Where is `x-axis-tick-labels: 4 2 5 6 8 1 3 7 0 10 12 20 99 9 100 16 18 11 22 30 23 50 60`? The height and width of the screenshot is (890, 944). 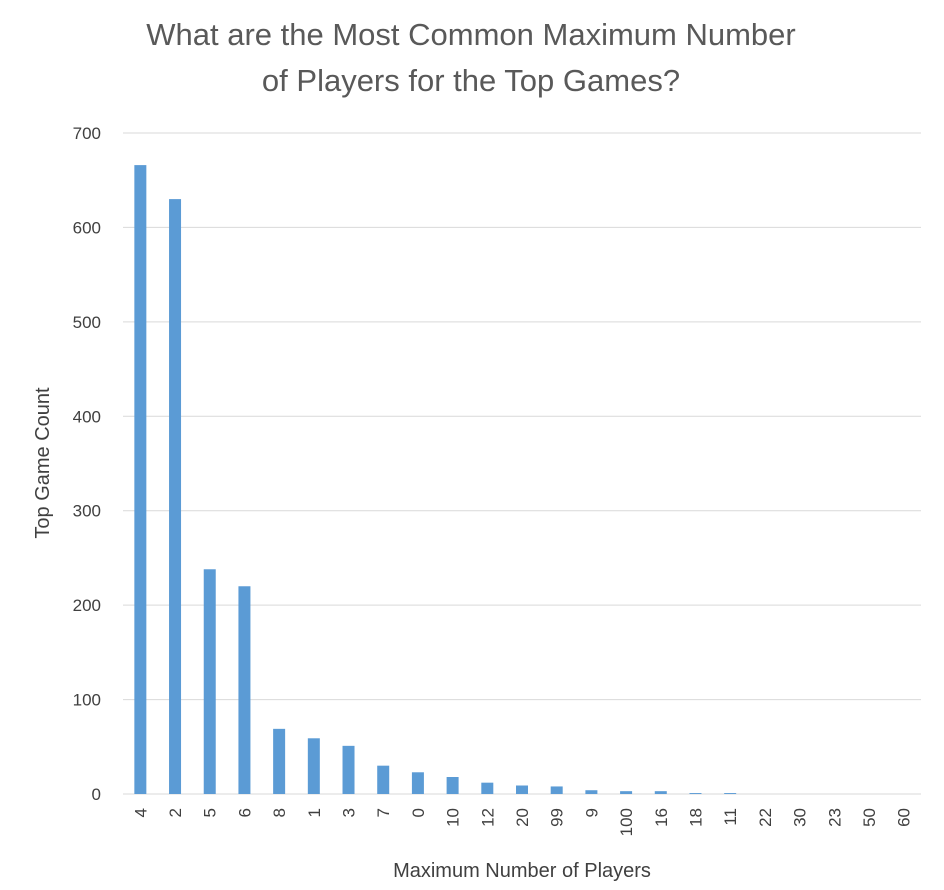
x-axis-tick-labels: 4 2 5 6 8 1 3 7 0 10 12 20 99 9 100 16 18 11 22 30 23 50 60 is located at coordinates (522, 822).